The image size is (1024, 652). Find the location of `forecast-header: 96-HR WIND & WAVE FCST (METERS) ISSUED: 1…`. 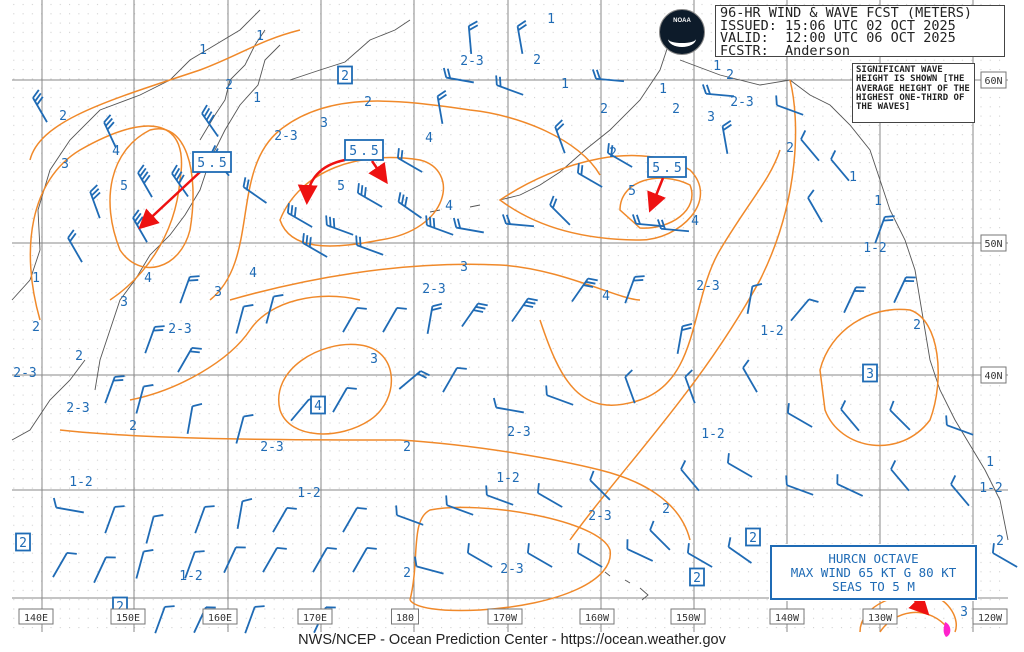

forecast-header: 96-HR WIND & WAVE FCST (METERS) ISSUED: 1… is located at coordinates (860, 31).